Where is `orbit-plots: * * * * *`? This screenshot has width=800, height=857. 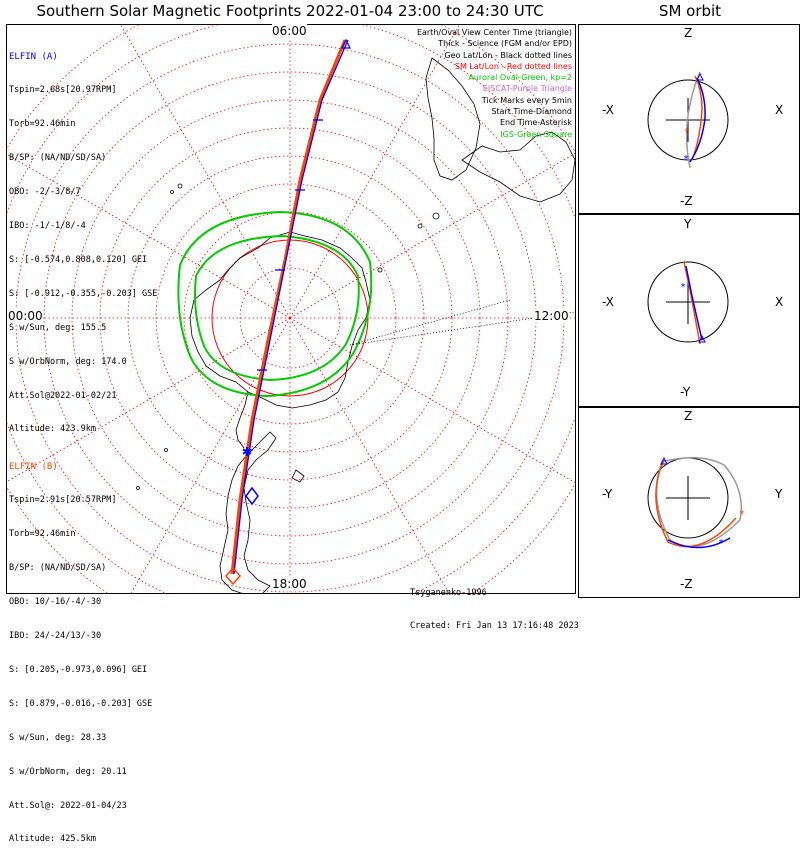
orbit-plots: * * * * * is located at coordinates (696, 310).